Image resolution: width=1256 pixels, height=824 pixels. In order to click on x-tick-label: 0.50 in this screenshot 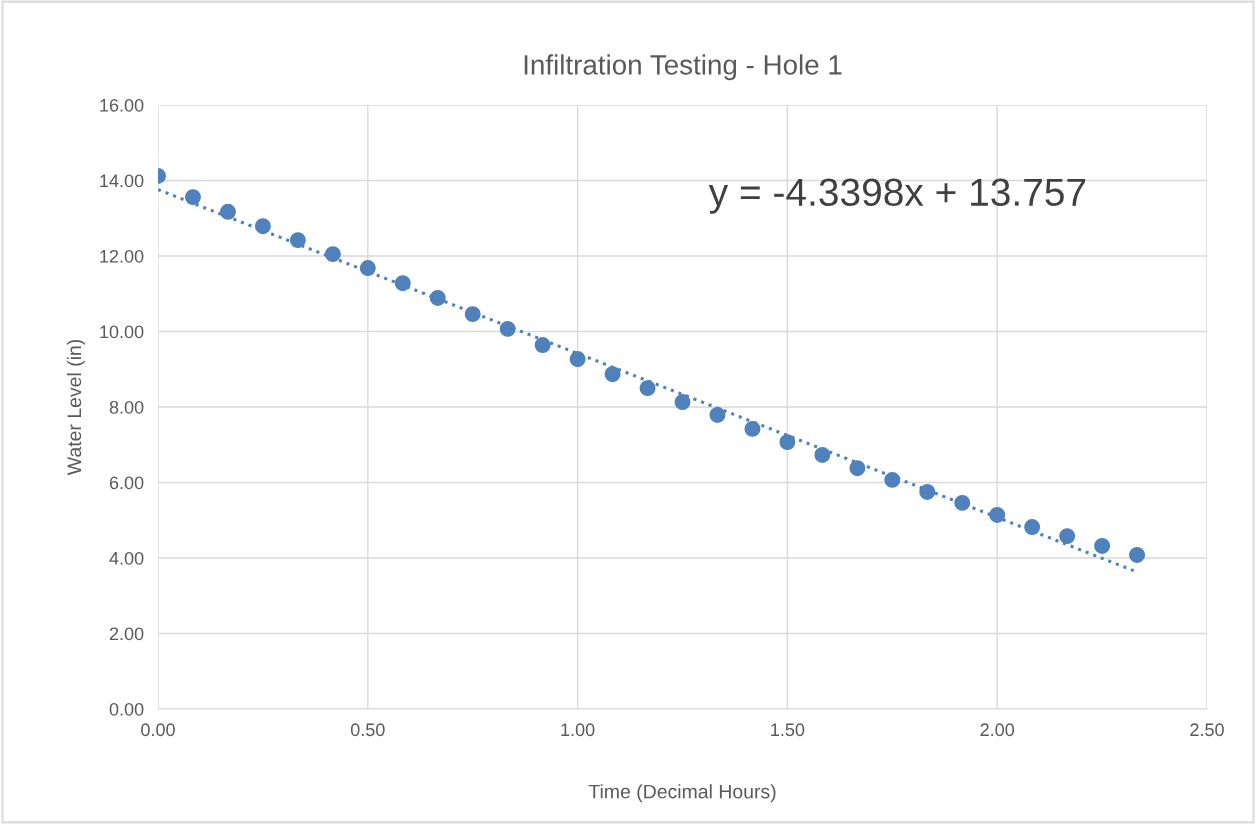, I will do `click(367, 730)`.